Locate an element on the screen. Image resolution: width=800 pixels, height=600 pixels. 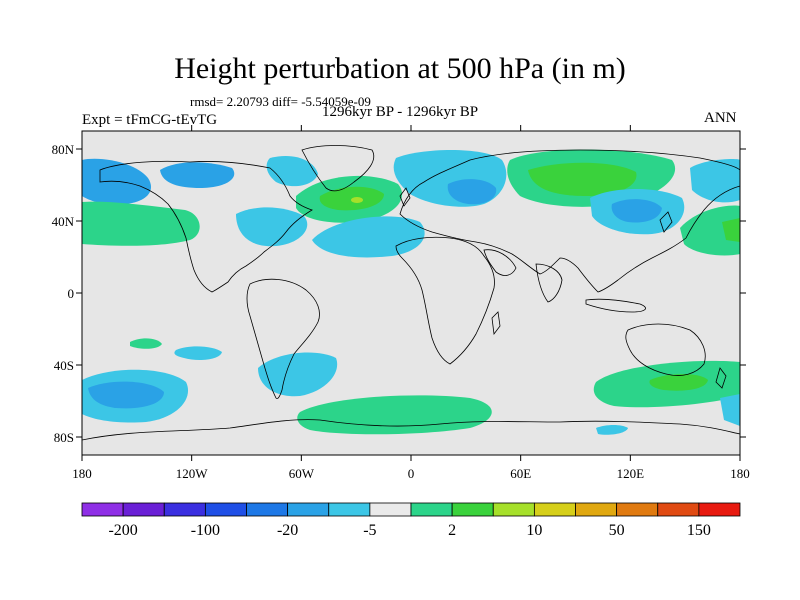
coastline-india is located at coordinates (549, 283).